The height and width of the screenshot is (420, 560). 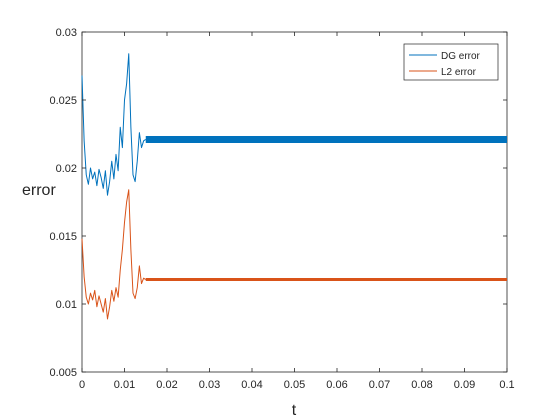 I want to click on x-tick-label: 0.02, so click(x=166, y=385).